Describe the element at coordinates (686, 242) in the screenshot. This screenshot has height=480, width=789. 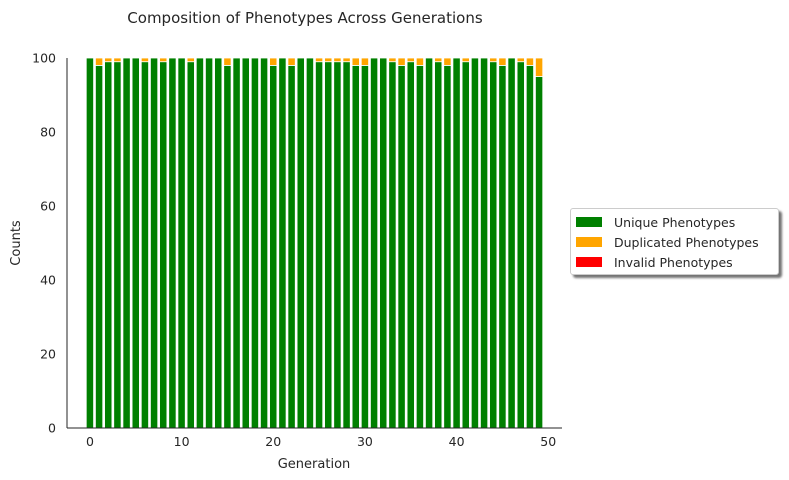
I see `legend-label-duplicated: Duplicated Phenotypes` at that location.